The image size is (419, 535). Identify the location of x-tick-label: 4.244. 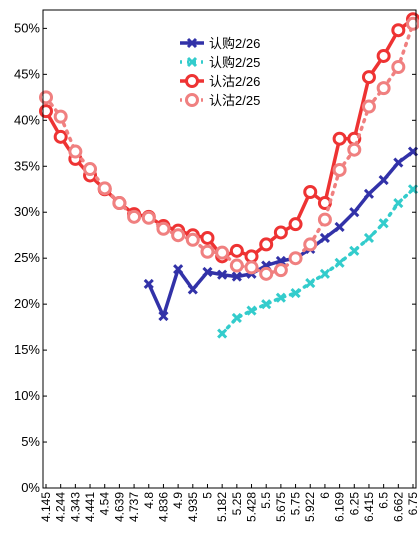
(61, 507).